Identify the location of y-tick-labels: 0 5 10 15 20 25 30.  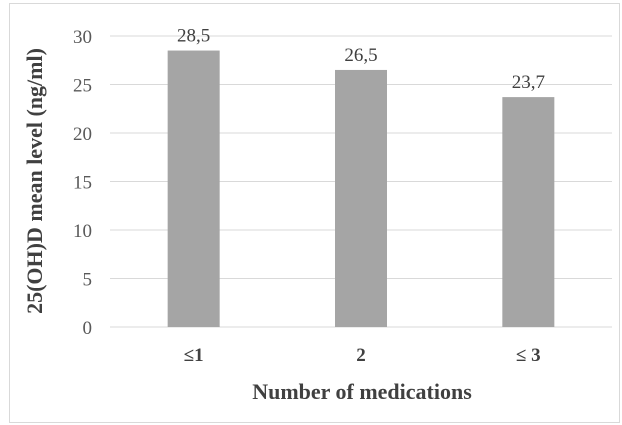
(82, 183).